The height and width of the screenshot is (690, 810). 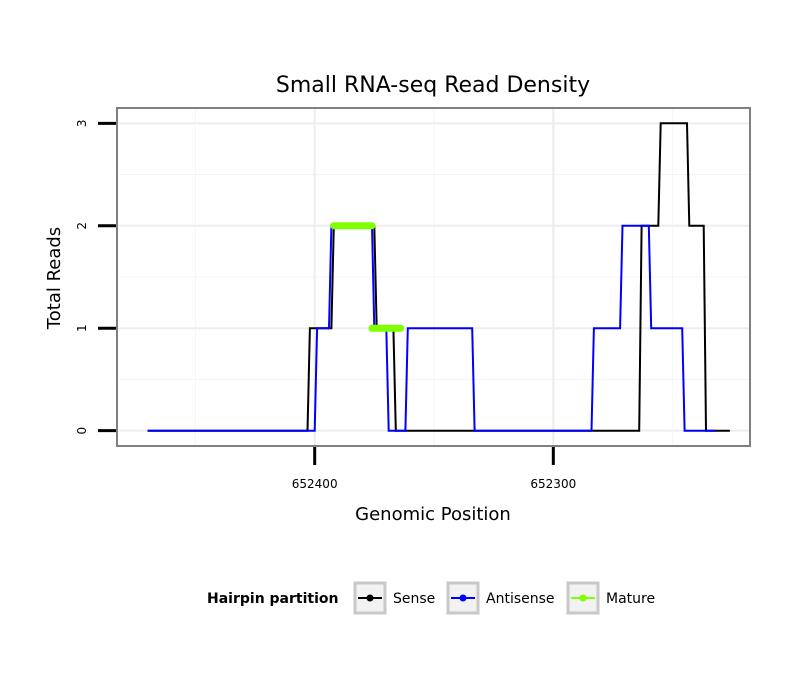 I want to click on legend: Hairpin partition Sense Antisense Mature, so click(x=431, y=598).